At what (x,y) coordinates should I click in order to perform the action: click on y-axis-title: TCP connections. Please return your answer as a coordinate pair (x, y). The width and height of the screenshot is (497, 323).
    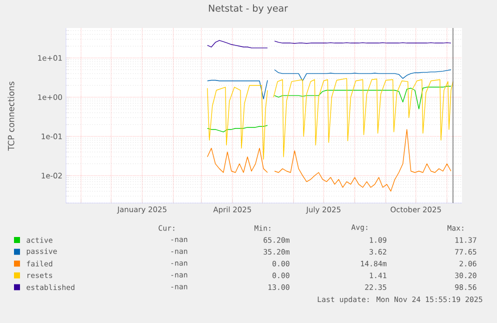
    Looking at the image, I should click on (11, 116).